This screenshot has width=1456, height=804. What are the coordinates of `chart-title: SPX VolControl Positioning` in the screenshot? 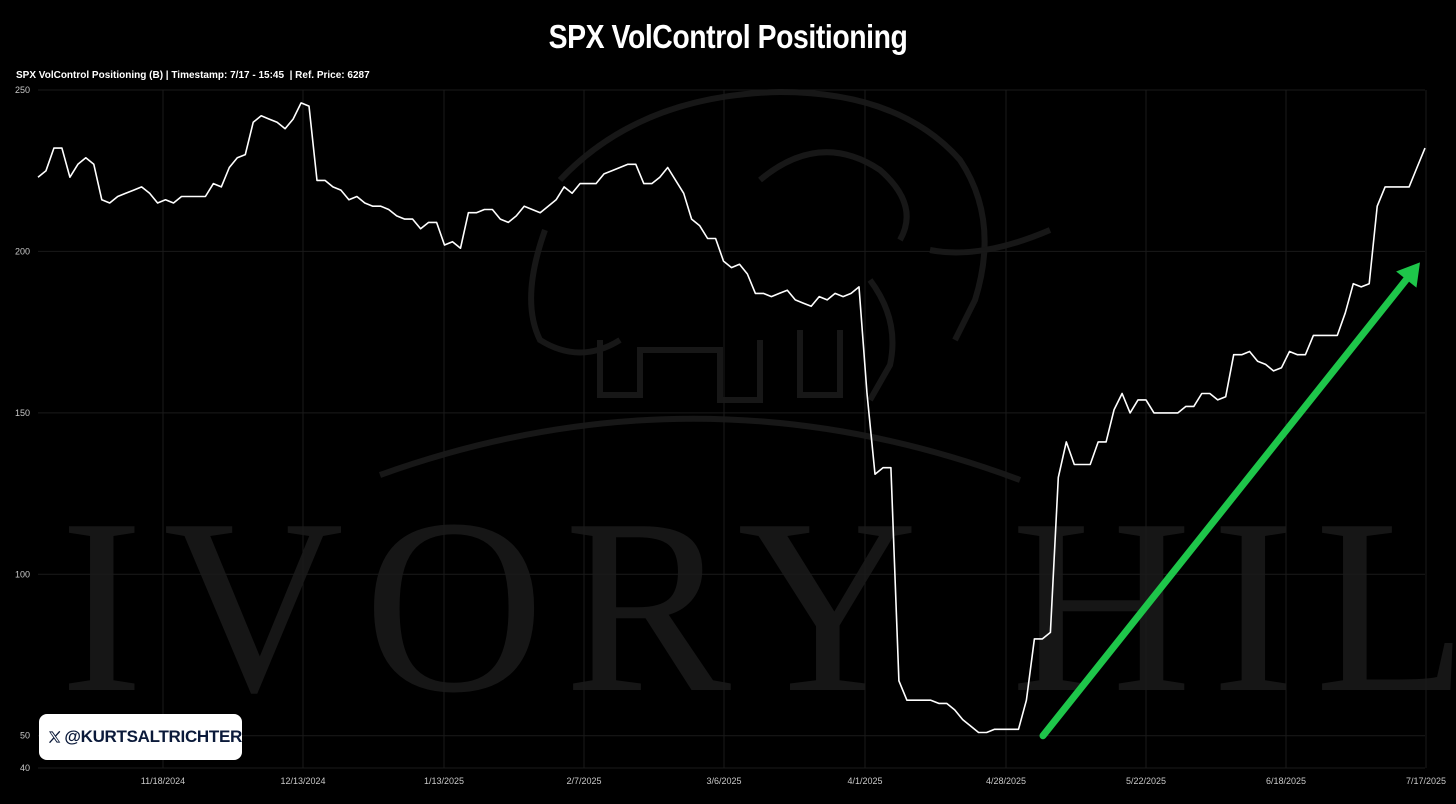 It's located at (728, 36).